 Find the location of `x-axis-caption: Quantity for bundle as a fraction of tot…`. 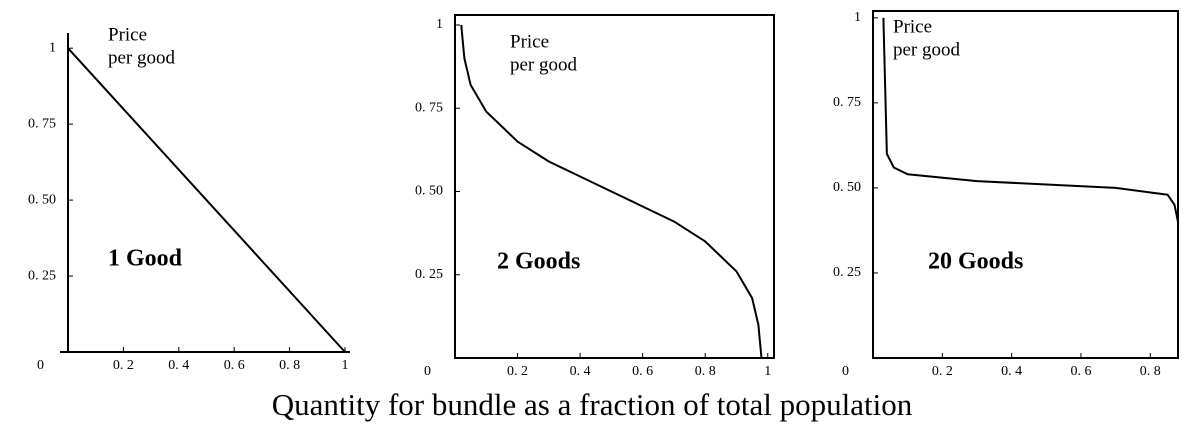

x-axis-caption: Quantity for bundle as a fraction of tot… is located at coordinates (592, 404).